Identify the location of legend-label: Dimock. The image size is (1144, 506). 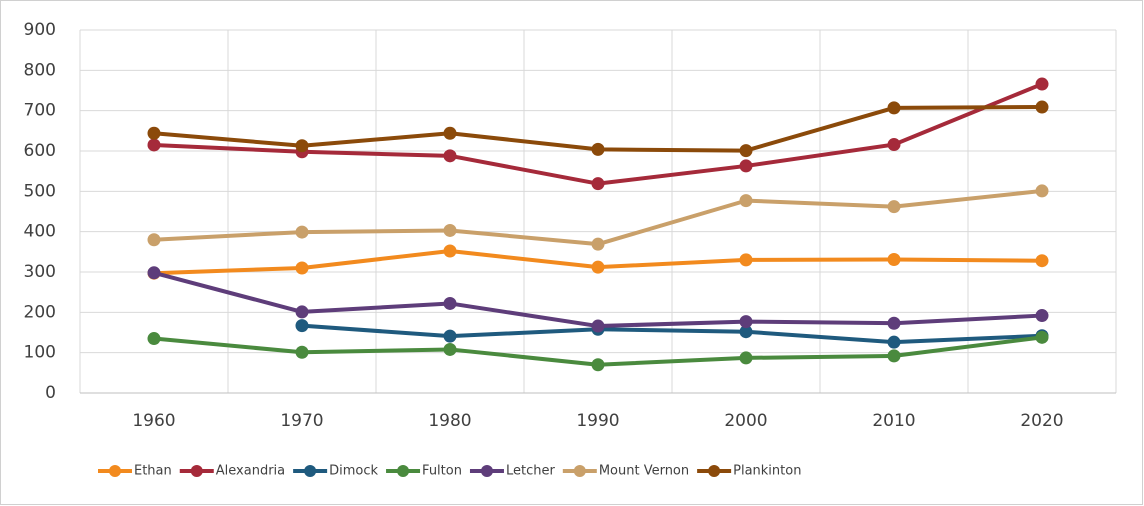
(353, 471).